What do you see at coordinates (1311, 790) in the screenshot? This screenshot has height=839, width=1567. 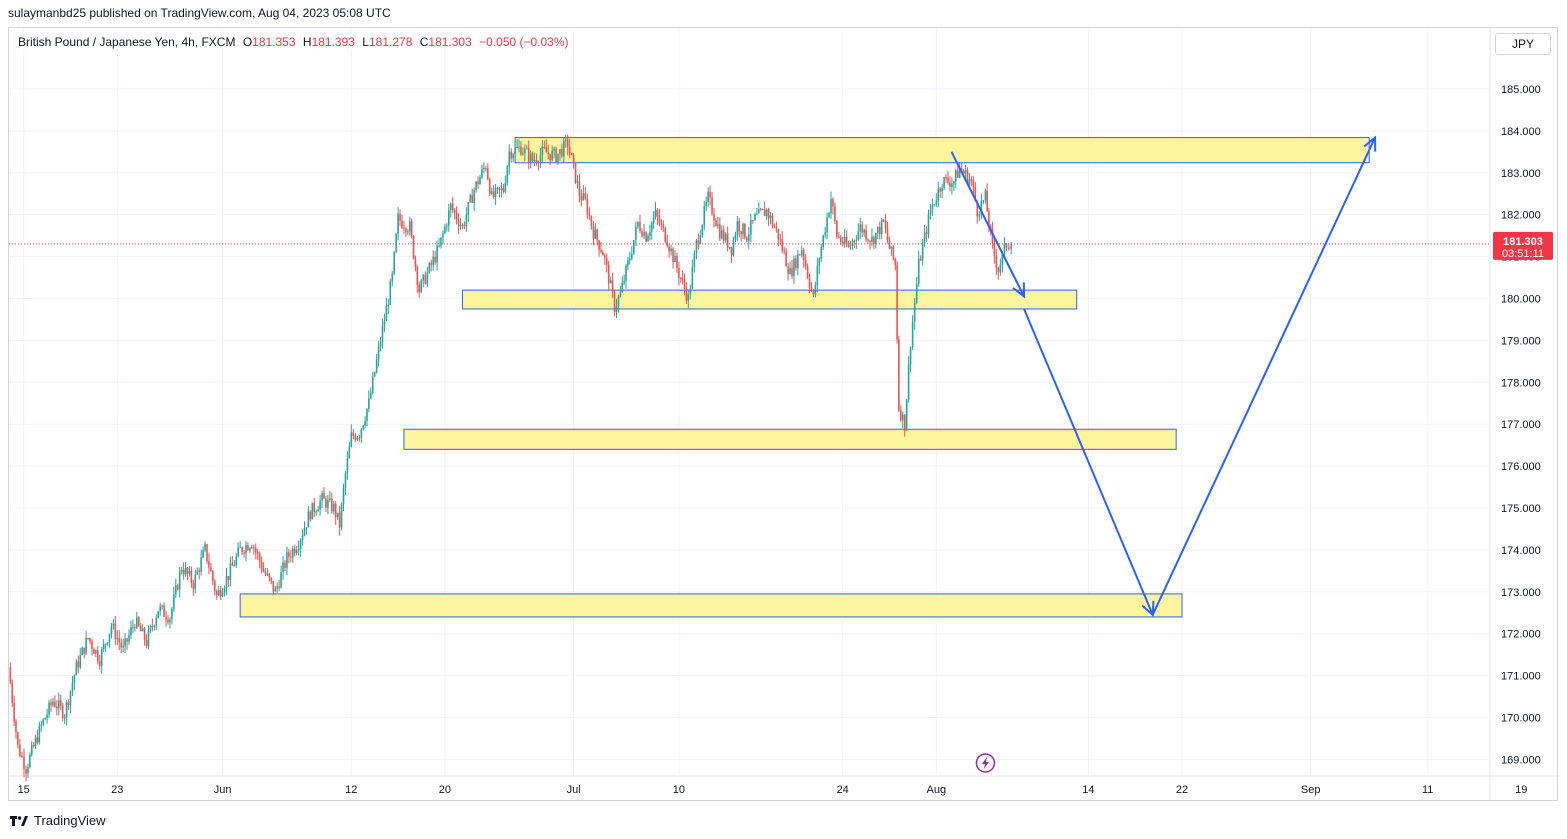 I see `x-tick-label: Sep` at bounding box center [1311, 790].